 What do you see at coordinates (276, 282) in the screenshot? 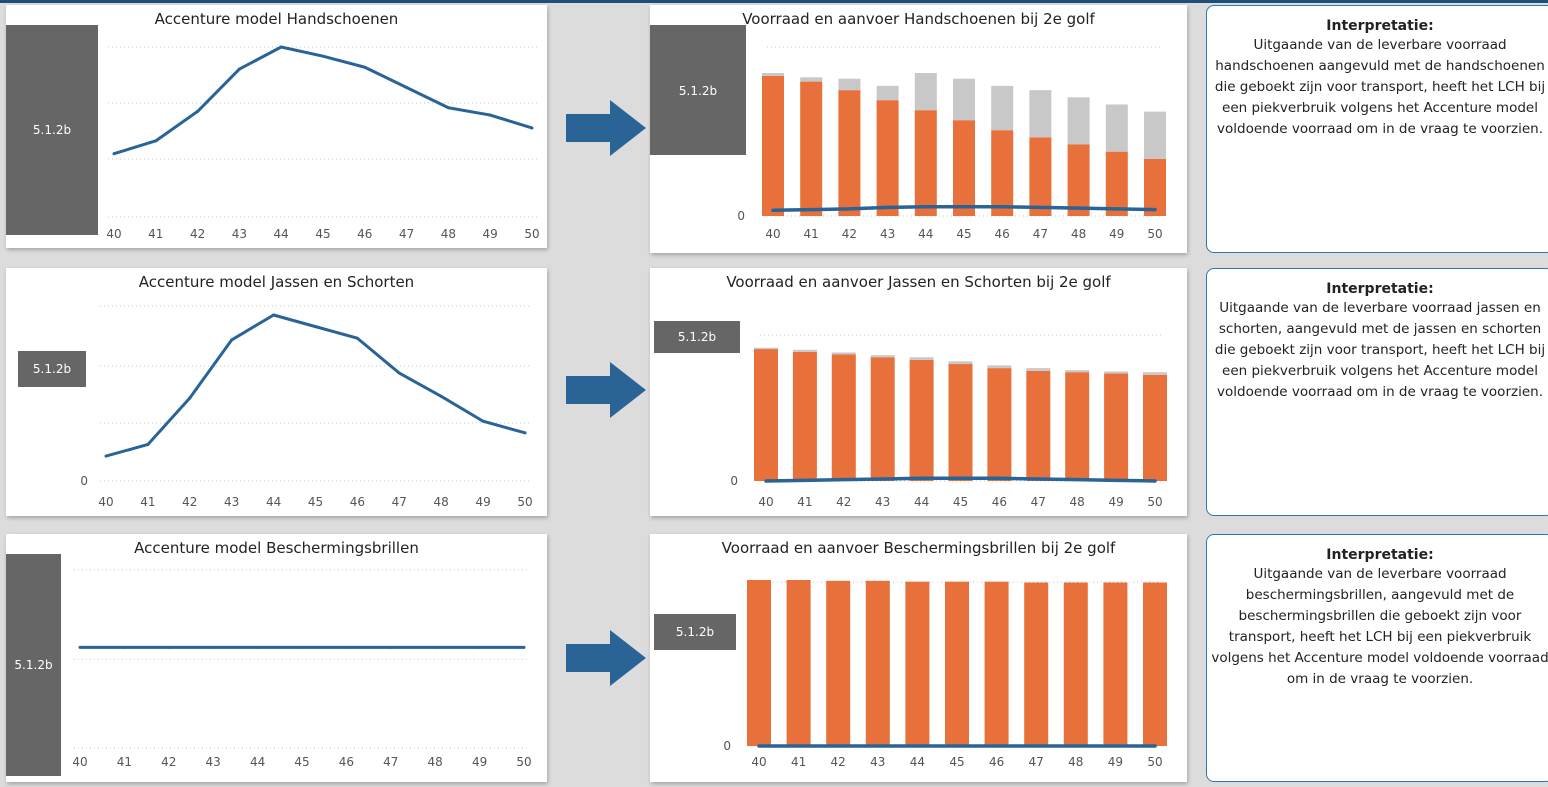
I see `chart-title: Accenture model Jassen en Schorten` at bounding box center [276, 282].